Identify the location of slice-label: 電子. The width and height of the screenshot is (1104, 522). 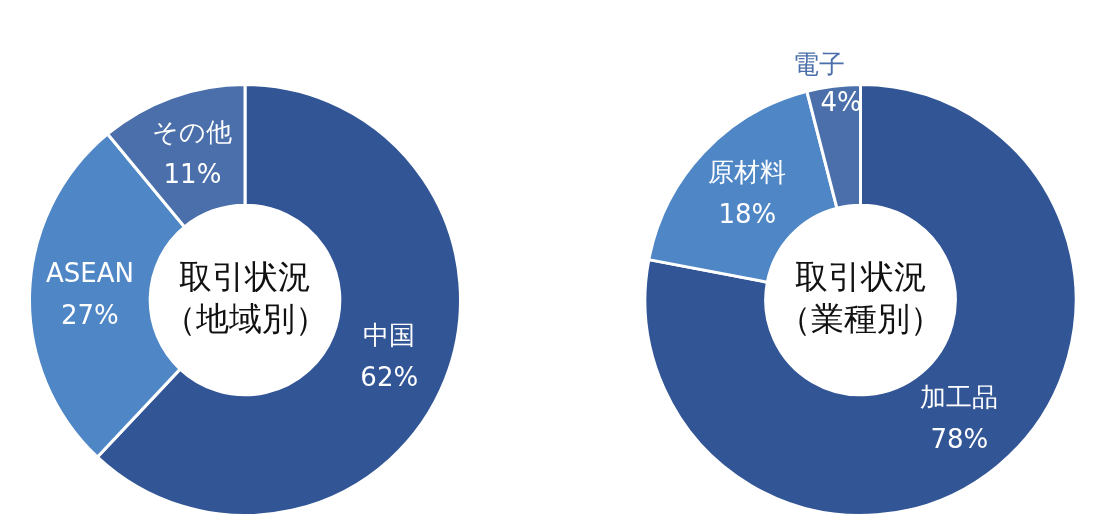
(818, 64).